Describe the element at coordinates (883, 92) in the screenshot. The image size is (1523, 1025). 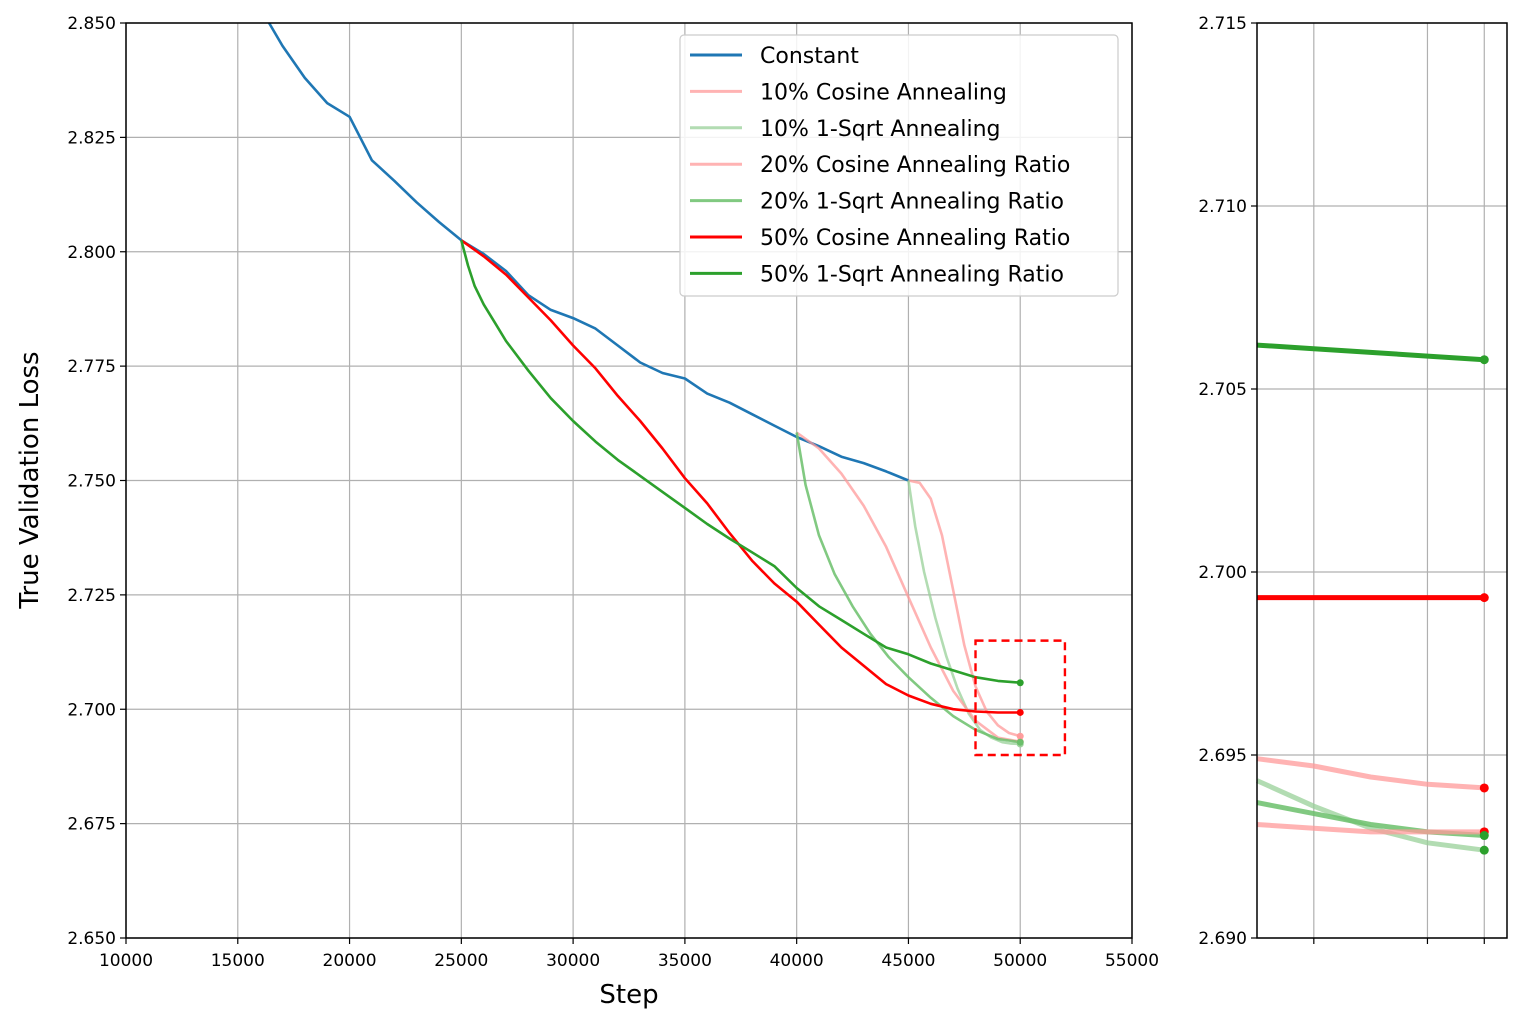
I see `legend-label: 10% Cosine Annealing` at that location.